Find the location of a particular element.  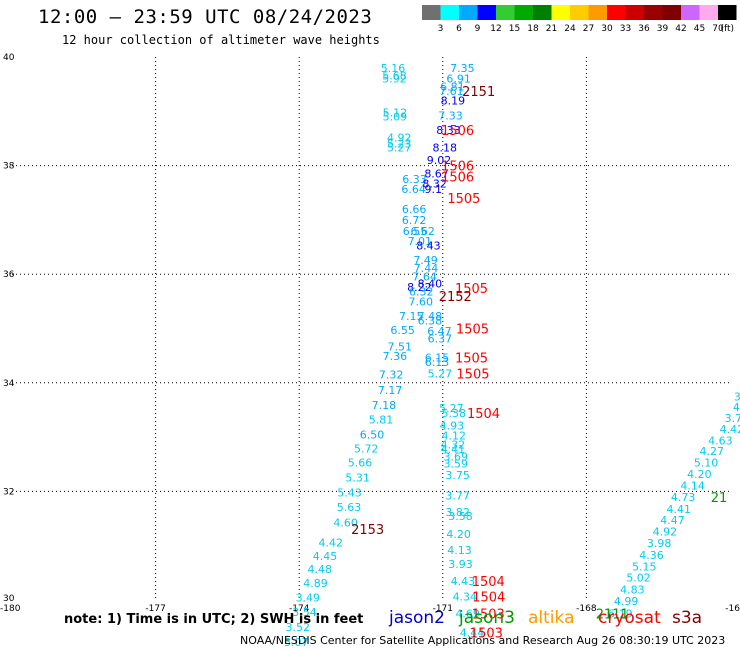

y-tick-label: 40 is located at coordinates (9, 58).